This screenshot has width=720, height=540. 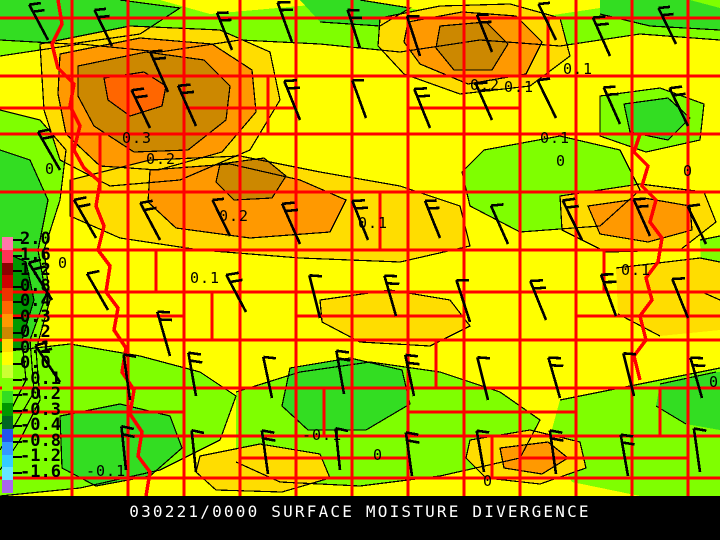 I want to click on colorbar-label: 0.1, so click(x=35, y=347).